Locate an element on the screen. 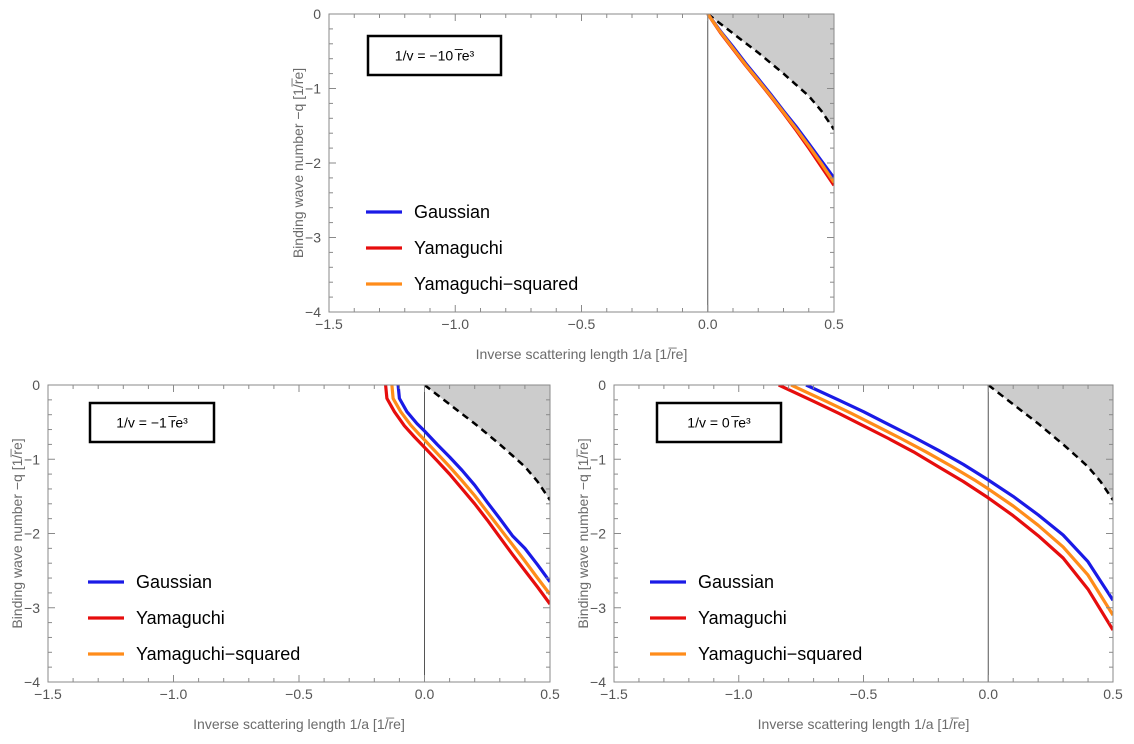  annotation-text: 1/v = 0 r̅e³ is located at coordinates (719, 423).